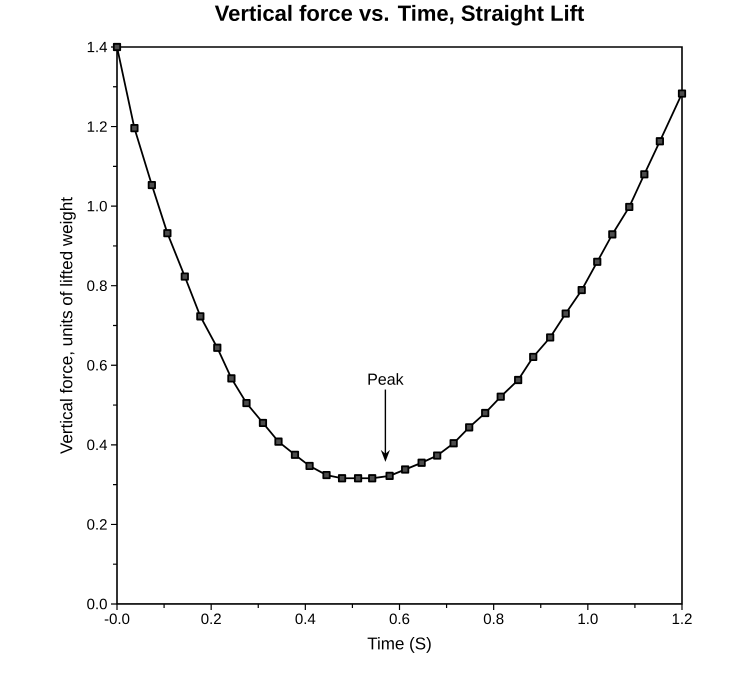 The image size is (729, 690). What do you see at coordinates (97, 365) in the screenshot?
I see `y-tick-label: 0.6` at bounding box center [97, 365].